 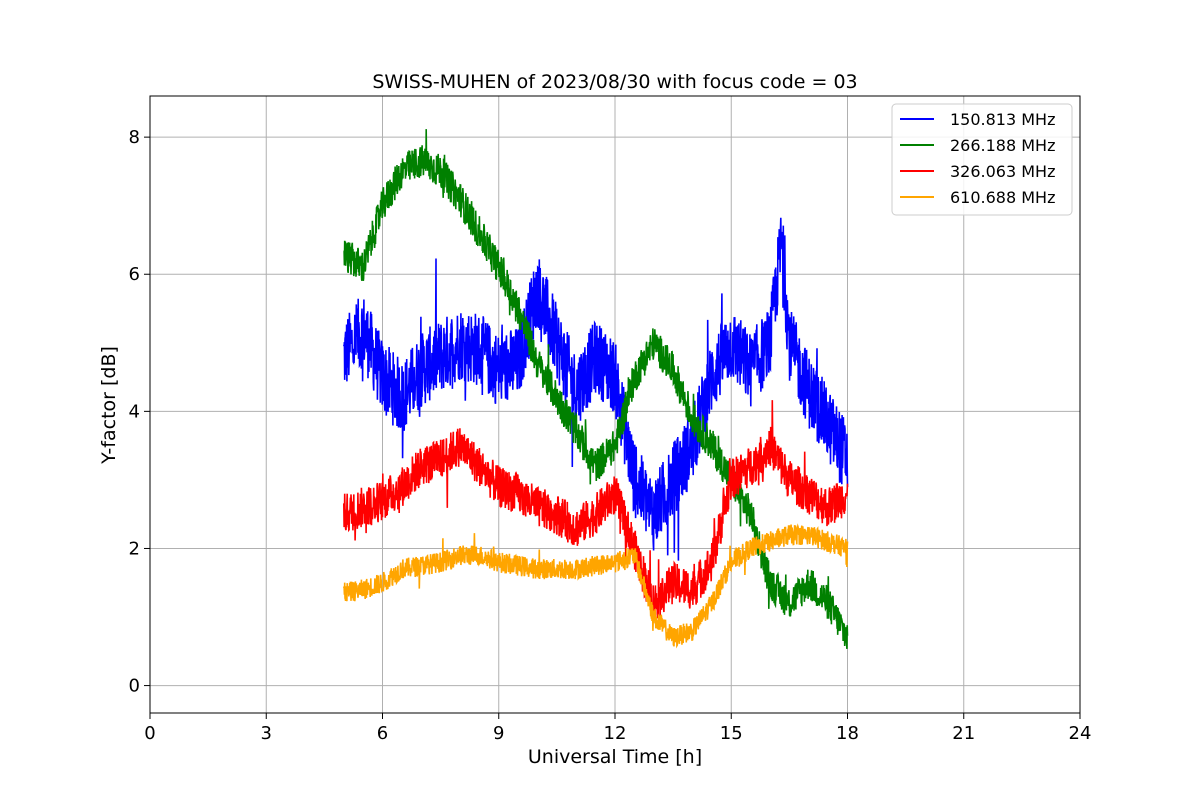 I want to click on legend-label: 610.688 MHz, so click(x=1002, y=197).